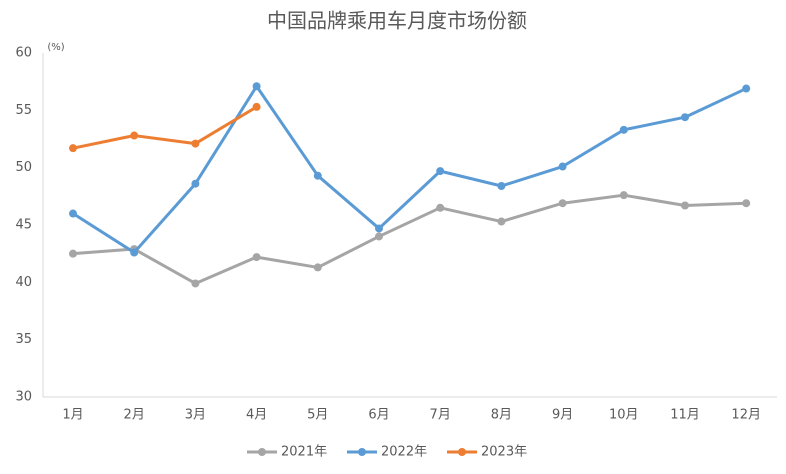 This screenshot has width=786, height=474. Describe the element at coordinates (23, 167) in the screenshot. I see `y-tick-label: 50` at that location.